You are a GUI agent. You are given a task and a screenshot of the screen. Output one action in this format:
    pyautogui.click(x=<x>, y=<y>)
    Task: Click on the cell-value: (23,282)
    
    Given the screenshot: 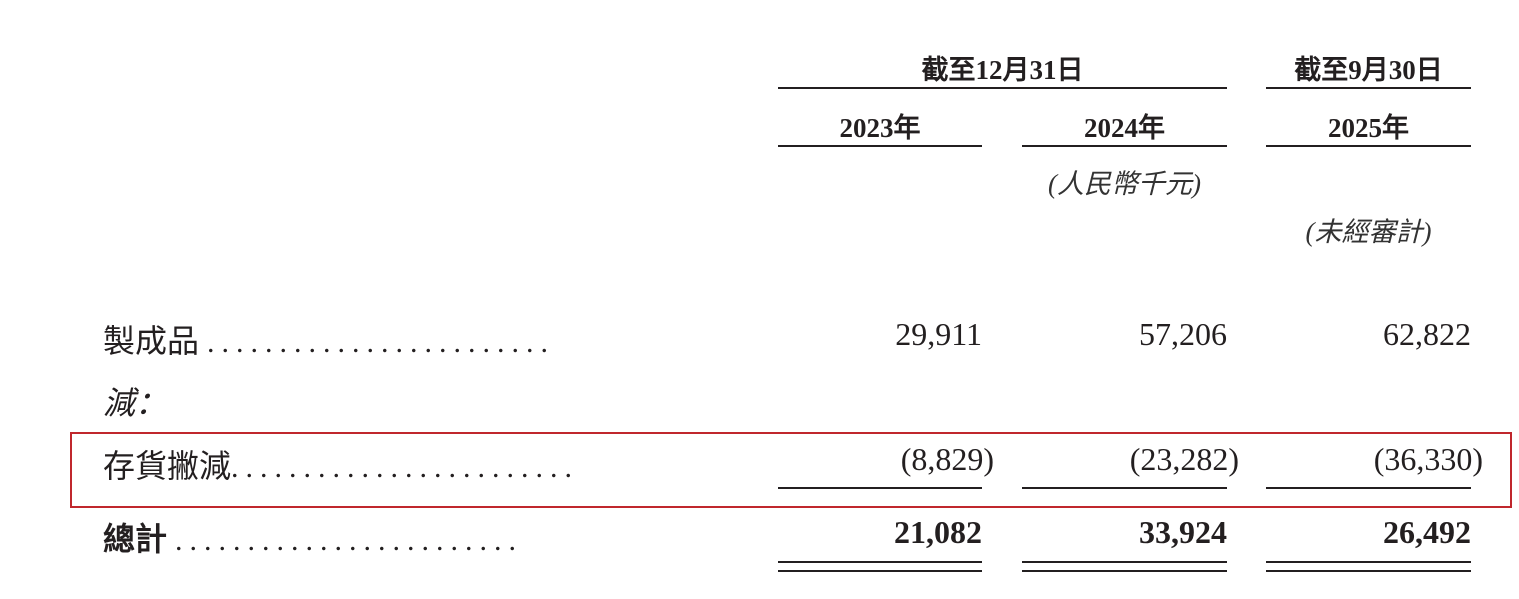 What is the action you would take?
    pyautogui.click(x=1184, y=459)
    